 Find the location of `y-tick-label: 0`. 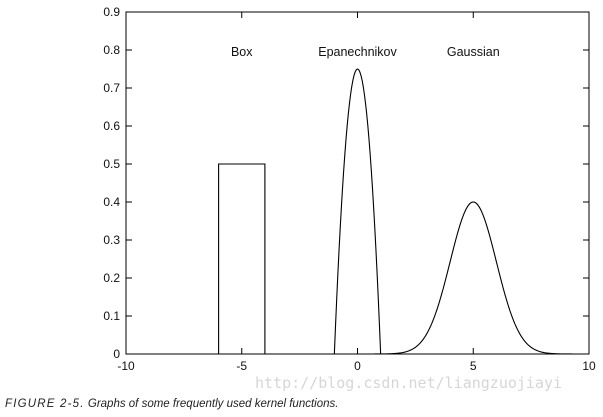

y-tick-label: 0 is located at coordinates (116, 354).